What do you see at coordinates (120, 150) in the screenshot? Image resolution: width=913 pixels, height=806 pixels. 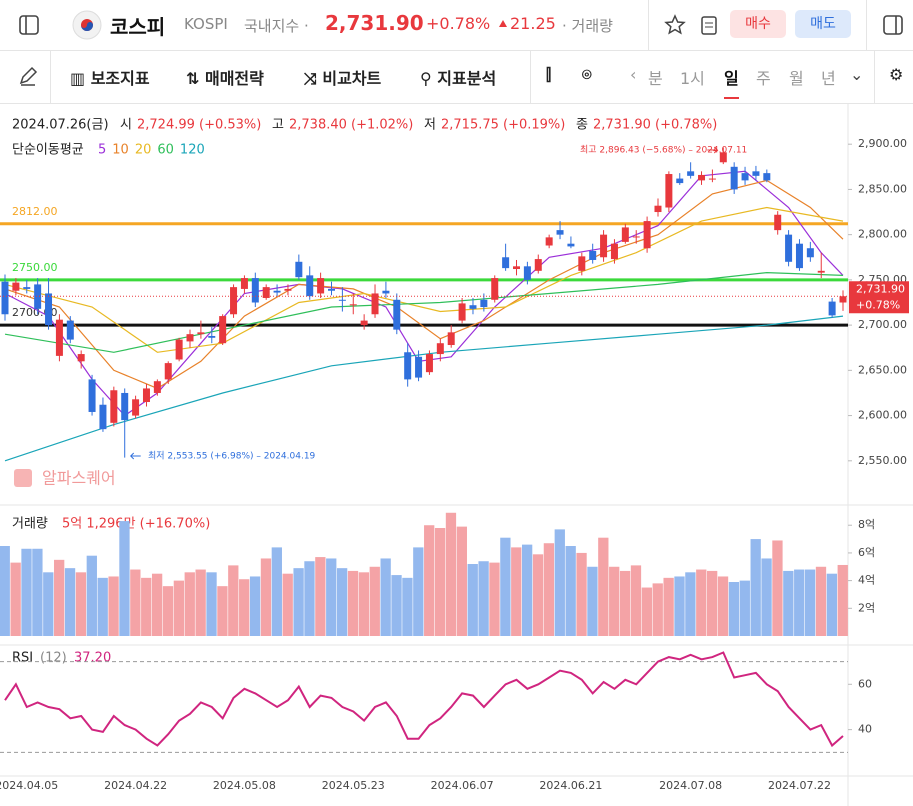 I see `legend-entry: 10` at bounding box center [120, 150].